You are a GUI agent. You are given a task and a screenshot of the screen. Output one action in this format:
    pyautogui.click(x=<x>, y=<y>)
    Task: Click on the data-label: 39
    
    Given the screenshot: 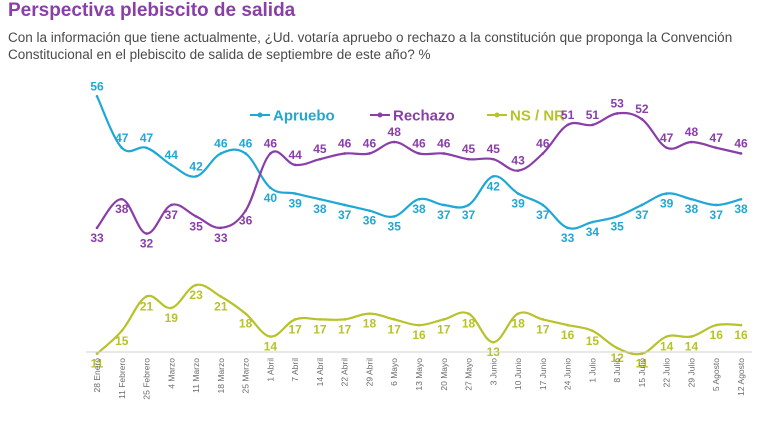 What is the action you would take?
    pyautogui.click(x=518, y=204)
    